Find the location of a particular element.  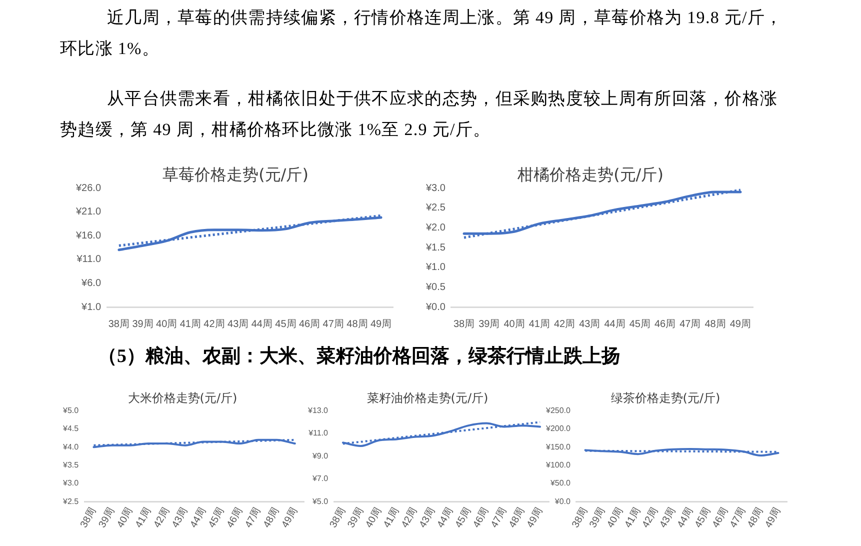

y-tick-label: ¥1.5 is located at coordinates (435, 248).